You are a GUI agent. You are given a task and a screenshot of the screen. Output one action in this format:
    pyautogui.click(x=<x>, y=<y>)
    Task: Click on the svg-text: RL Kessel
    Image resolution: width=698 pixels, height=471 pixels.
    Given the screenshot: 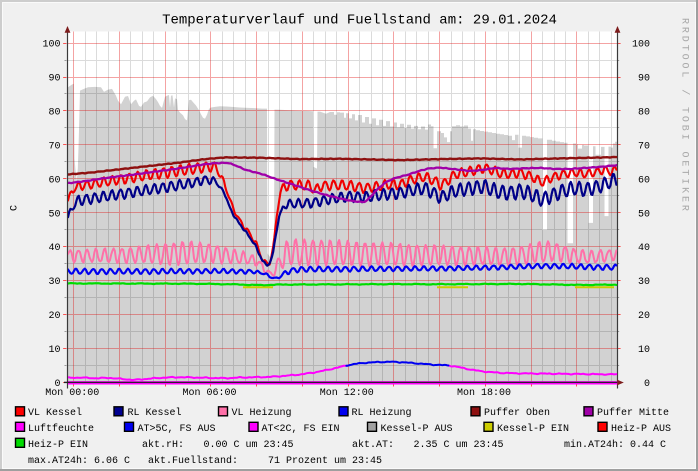 What is the action you would take?
    pyautogui.click(x=155, y=413)
    